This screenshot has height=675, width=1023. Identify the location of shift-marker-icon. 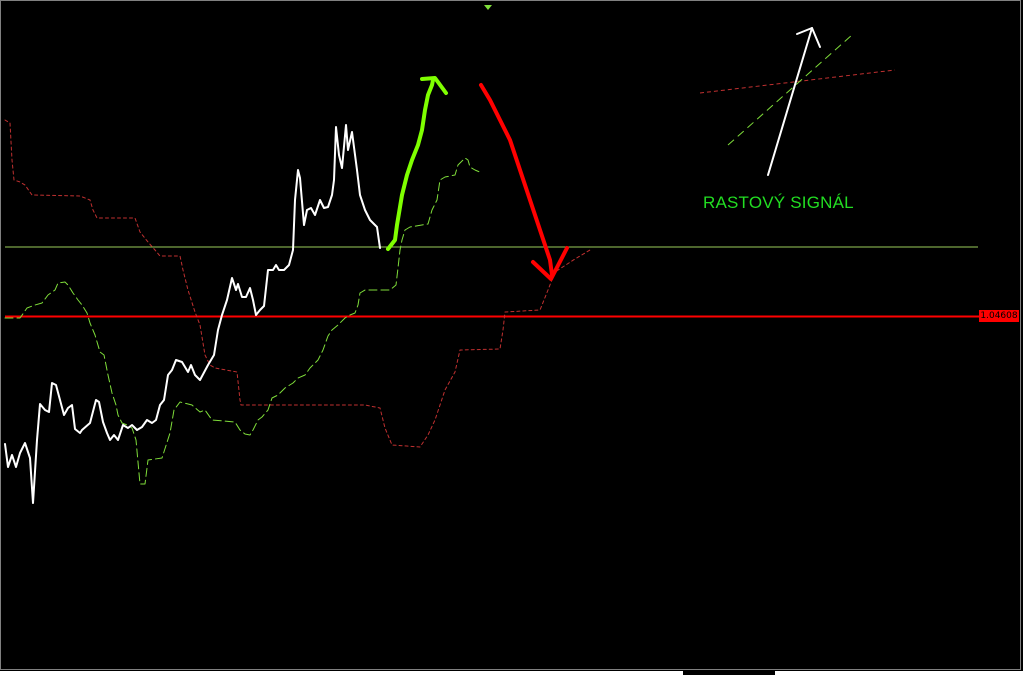
(488, 7).